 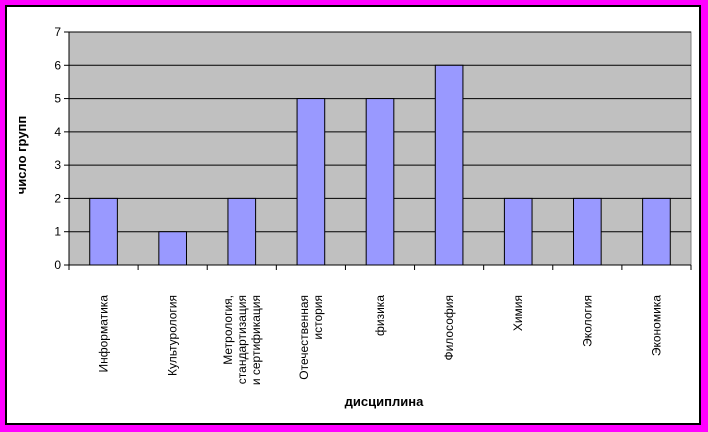 What do you see at coordinates (304, 337) in the screenshot?
I see `x-tick-label: Отечественная` at bounding box center [304, 337].